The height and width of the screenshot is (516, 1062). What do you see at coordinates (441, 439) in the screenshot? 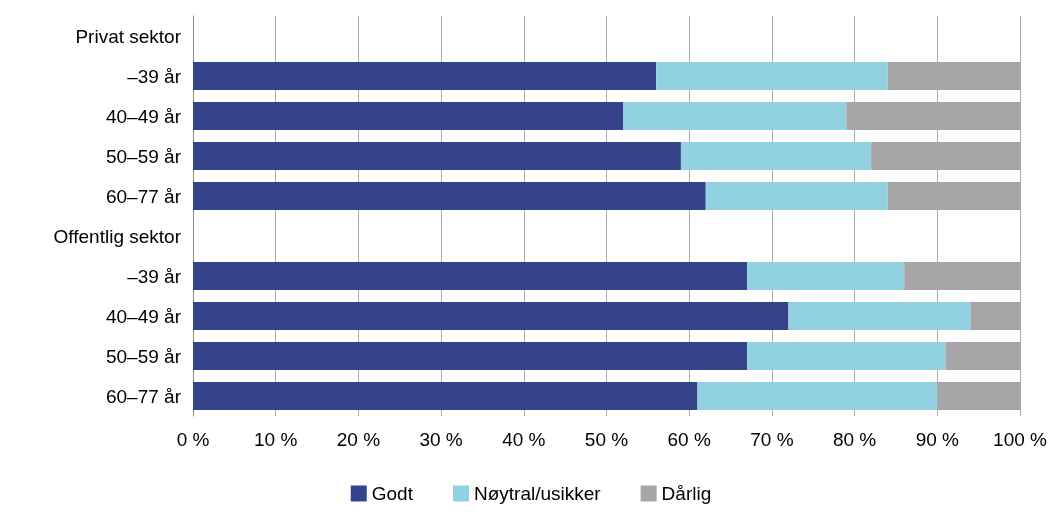
I see `x-tick-label: 30 %` at bounding box center [441, 439].